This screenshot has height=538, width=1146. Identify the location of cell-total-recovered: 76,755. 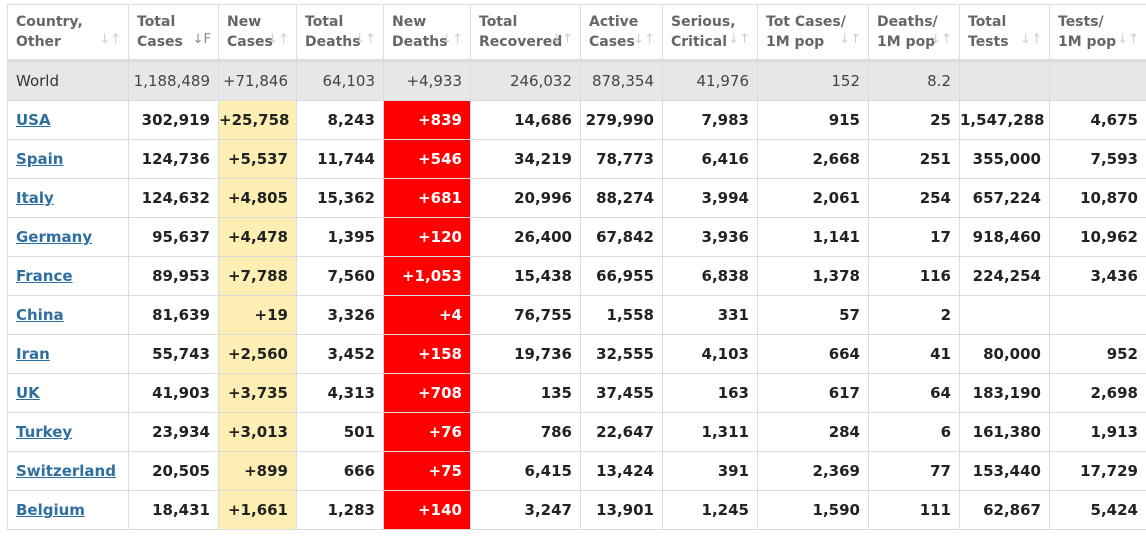
(526, 315).